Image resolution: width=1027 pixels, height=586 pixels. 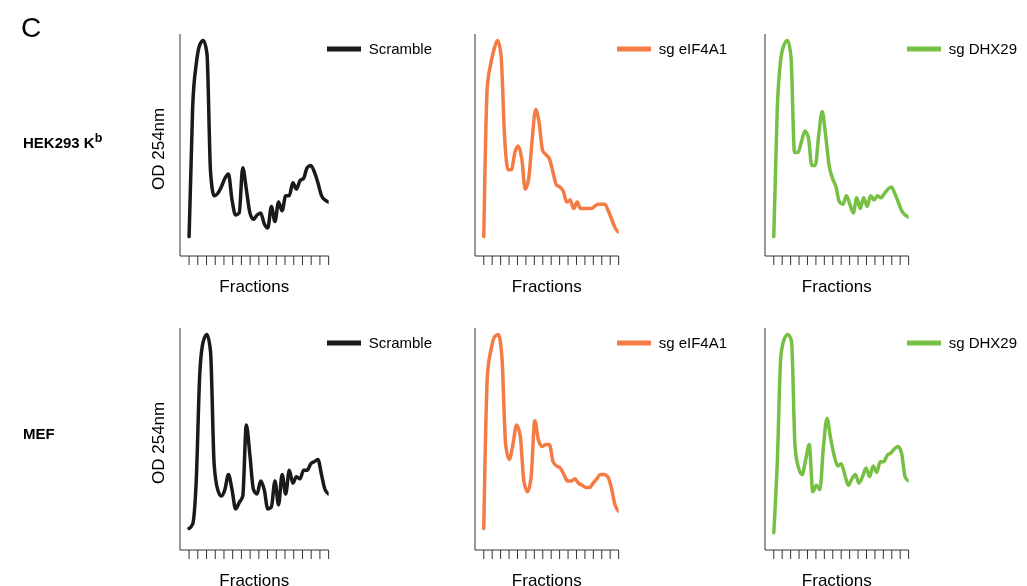 What do you see at coordinates (63, 141) in the screenshot?
I see `text: HEK293 K$^{b}$` at bounding box center [63, 141].